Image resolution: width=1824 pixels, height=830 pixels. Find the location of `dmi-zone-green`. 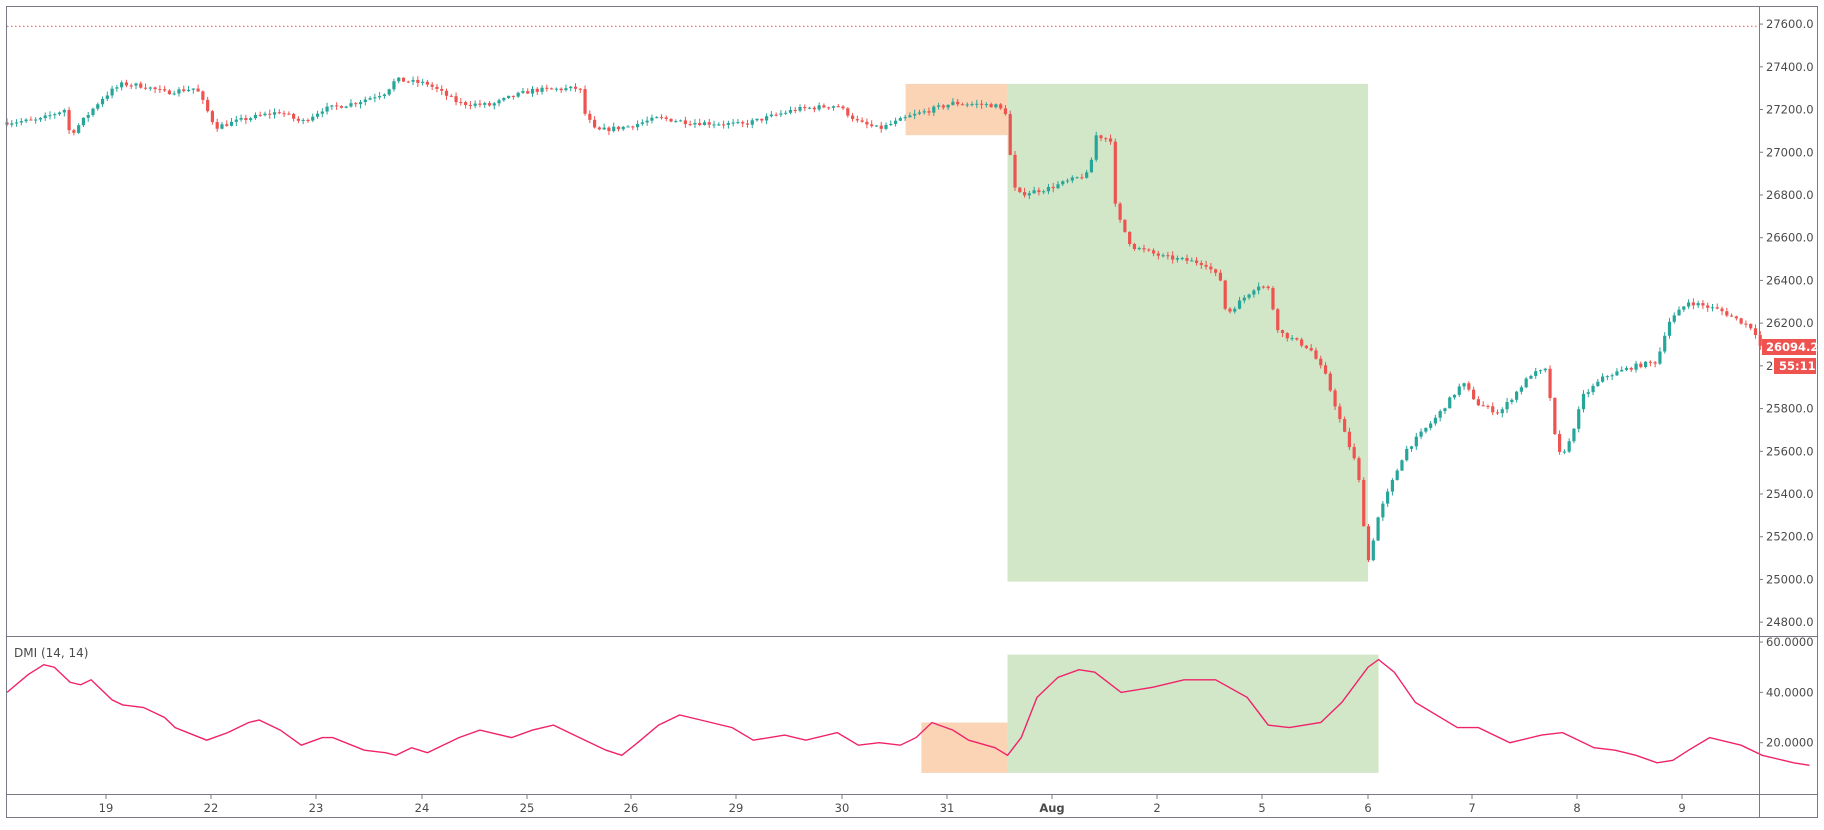

dmi-zone-green is located at coordinates (1193, 713).